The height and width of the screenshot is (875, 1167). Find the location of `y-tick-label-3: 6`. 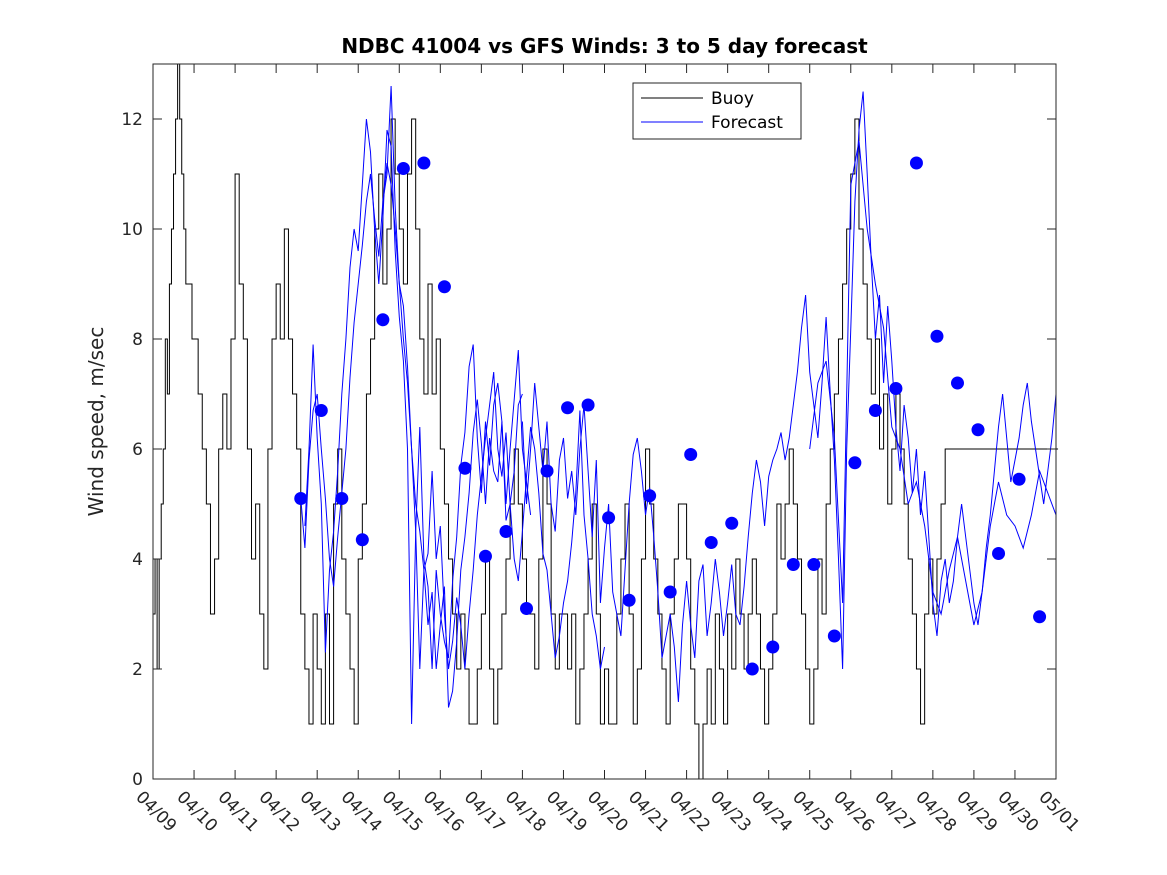

y-tick-label-3: 6 is located at coordinates (137, 450).